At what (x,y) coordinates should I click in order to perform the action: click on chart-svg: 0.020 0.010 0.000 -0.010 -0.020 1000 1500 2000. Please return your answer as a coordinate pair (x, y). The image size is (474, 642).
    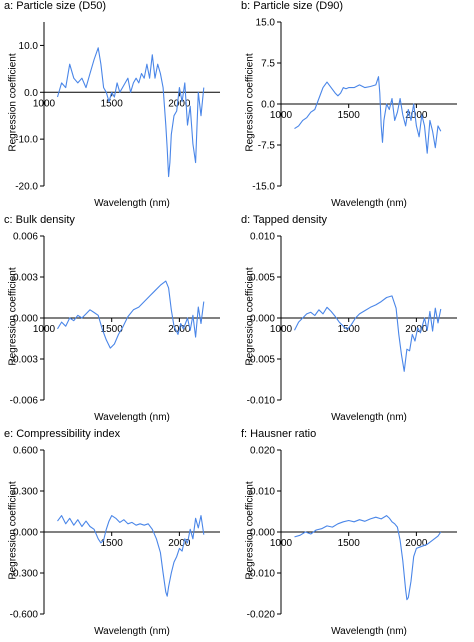
    Looking at the image, I should click on (352, 533).